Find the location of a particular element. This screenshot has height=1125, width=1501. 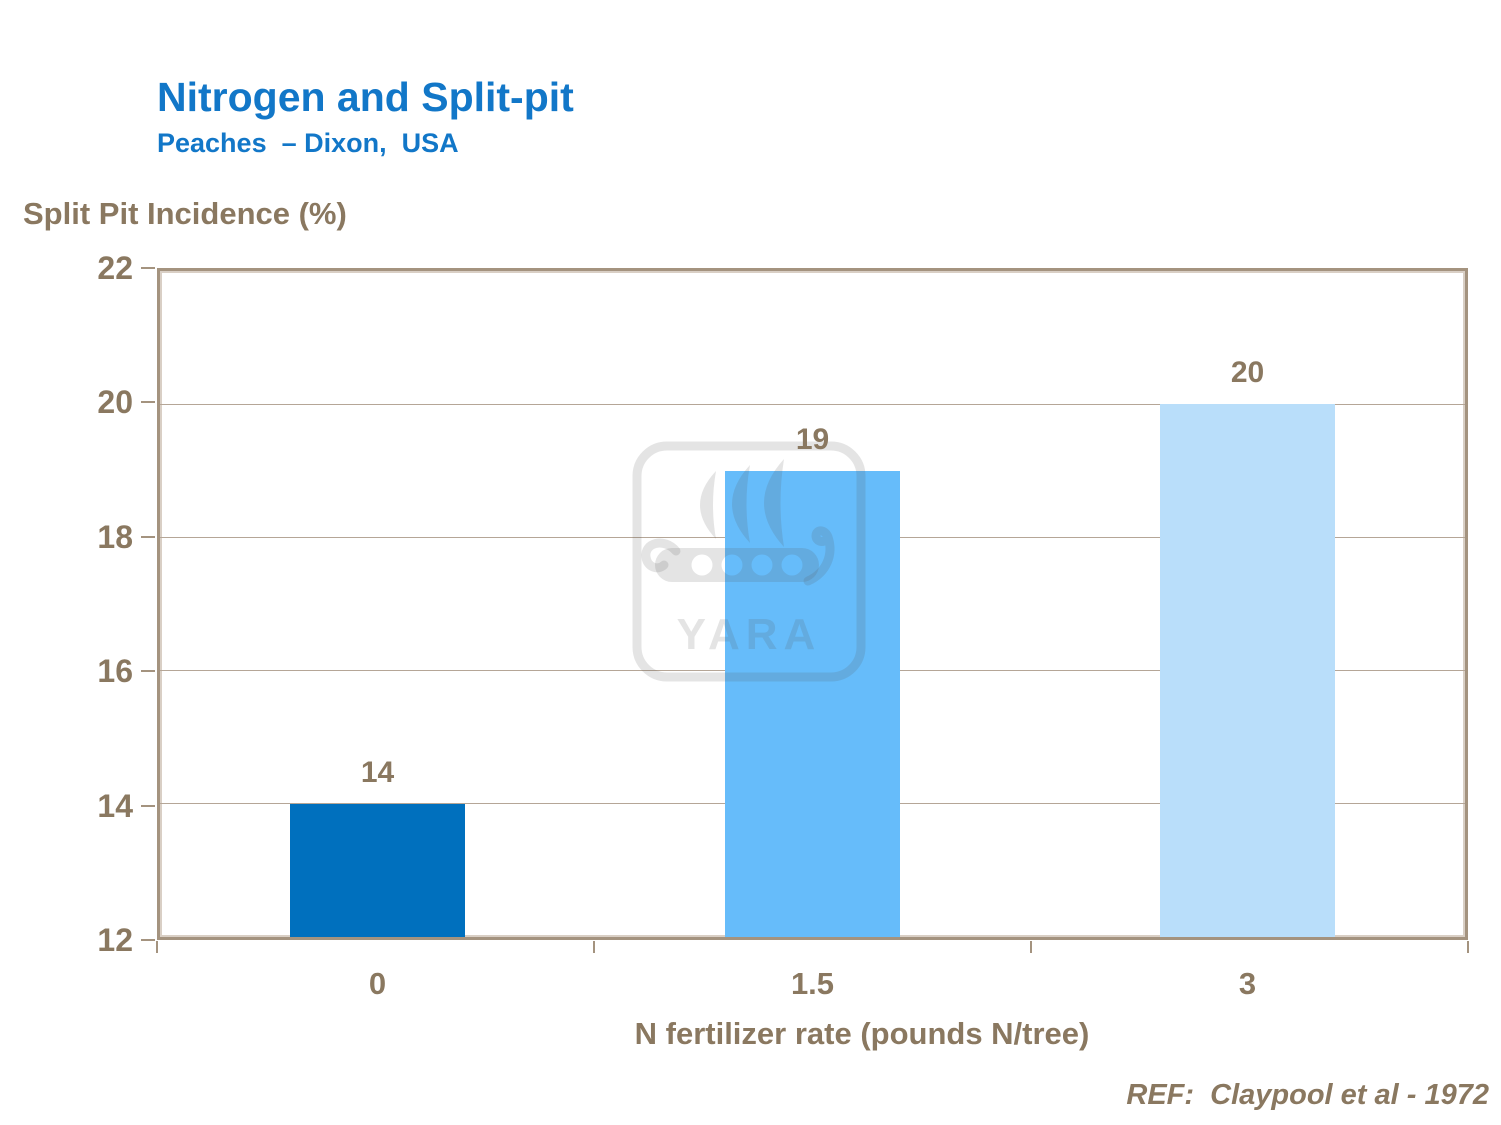

watermark-frame is located at coordinates (749, 561).